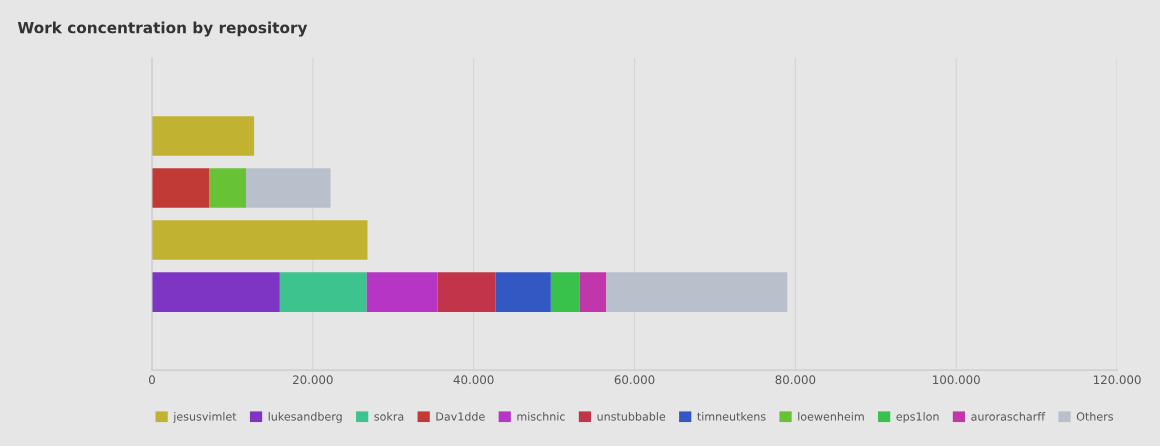 The height and width of the screenshot is (446, 1160). Describe the element at coordinates (634, 380) in the screenshot. I see `x-tick-label: 60.000` at that location.